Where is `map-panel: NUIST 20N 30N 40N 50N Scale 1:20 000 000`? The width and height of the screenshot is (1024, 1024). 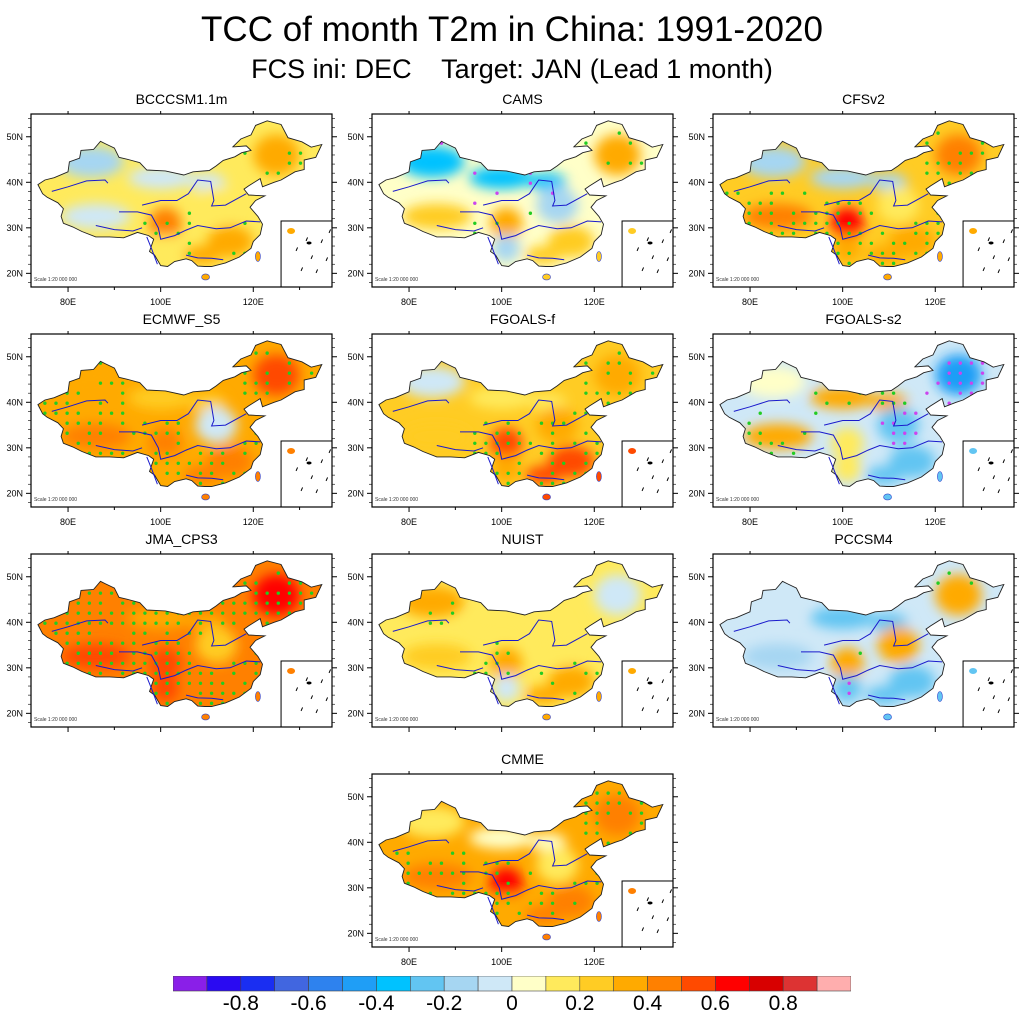 map-panel: NUIST 20N 30N 40N 50N Scale 1:20 000 000 is located at coordinates (511, 640).